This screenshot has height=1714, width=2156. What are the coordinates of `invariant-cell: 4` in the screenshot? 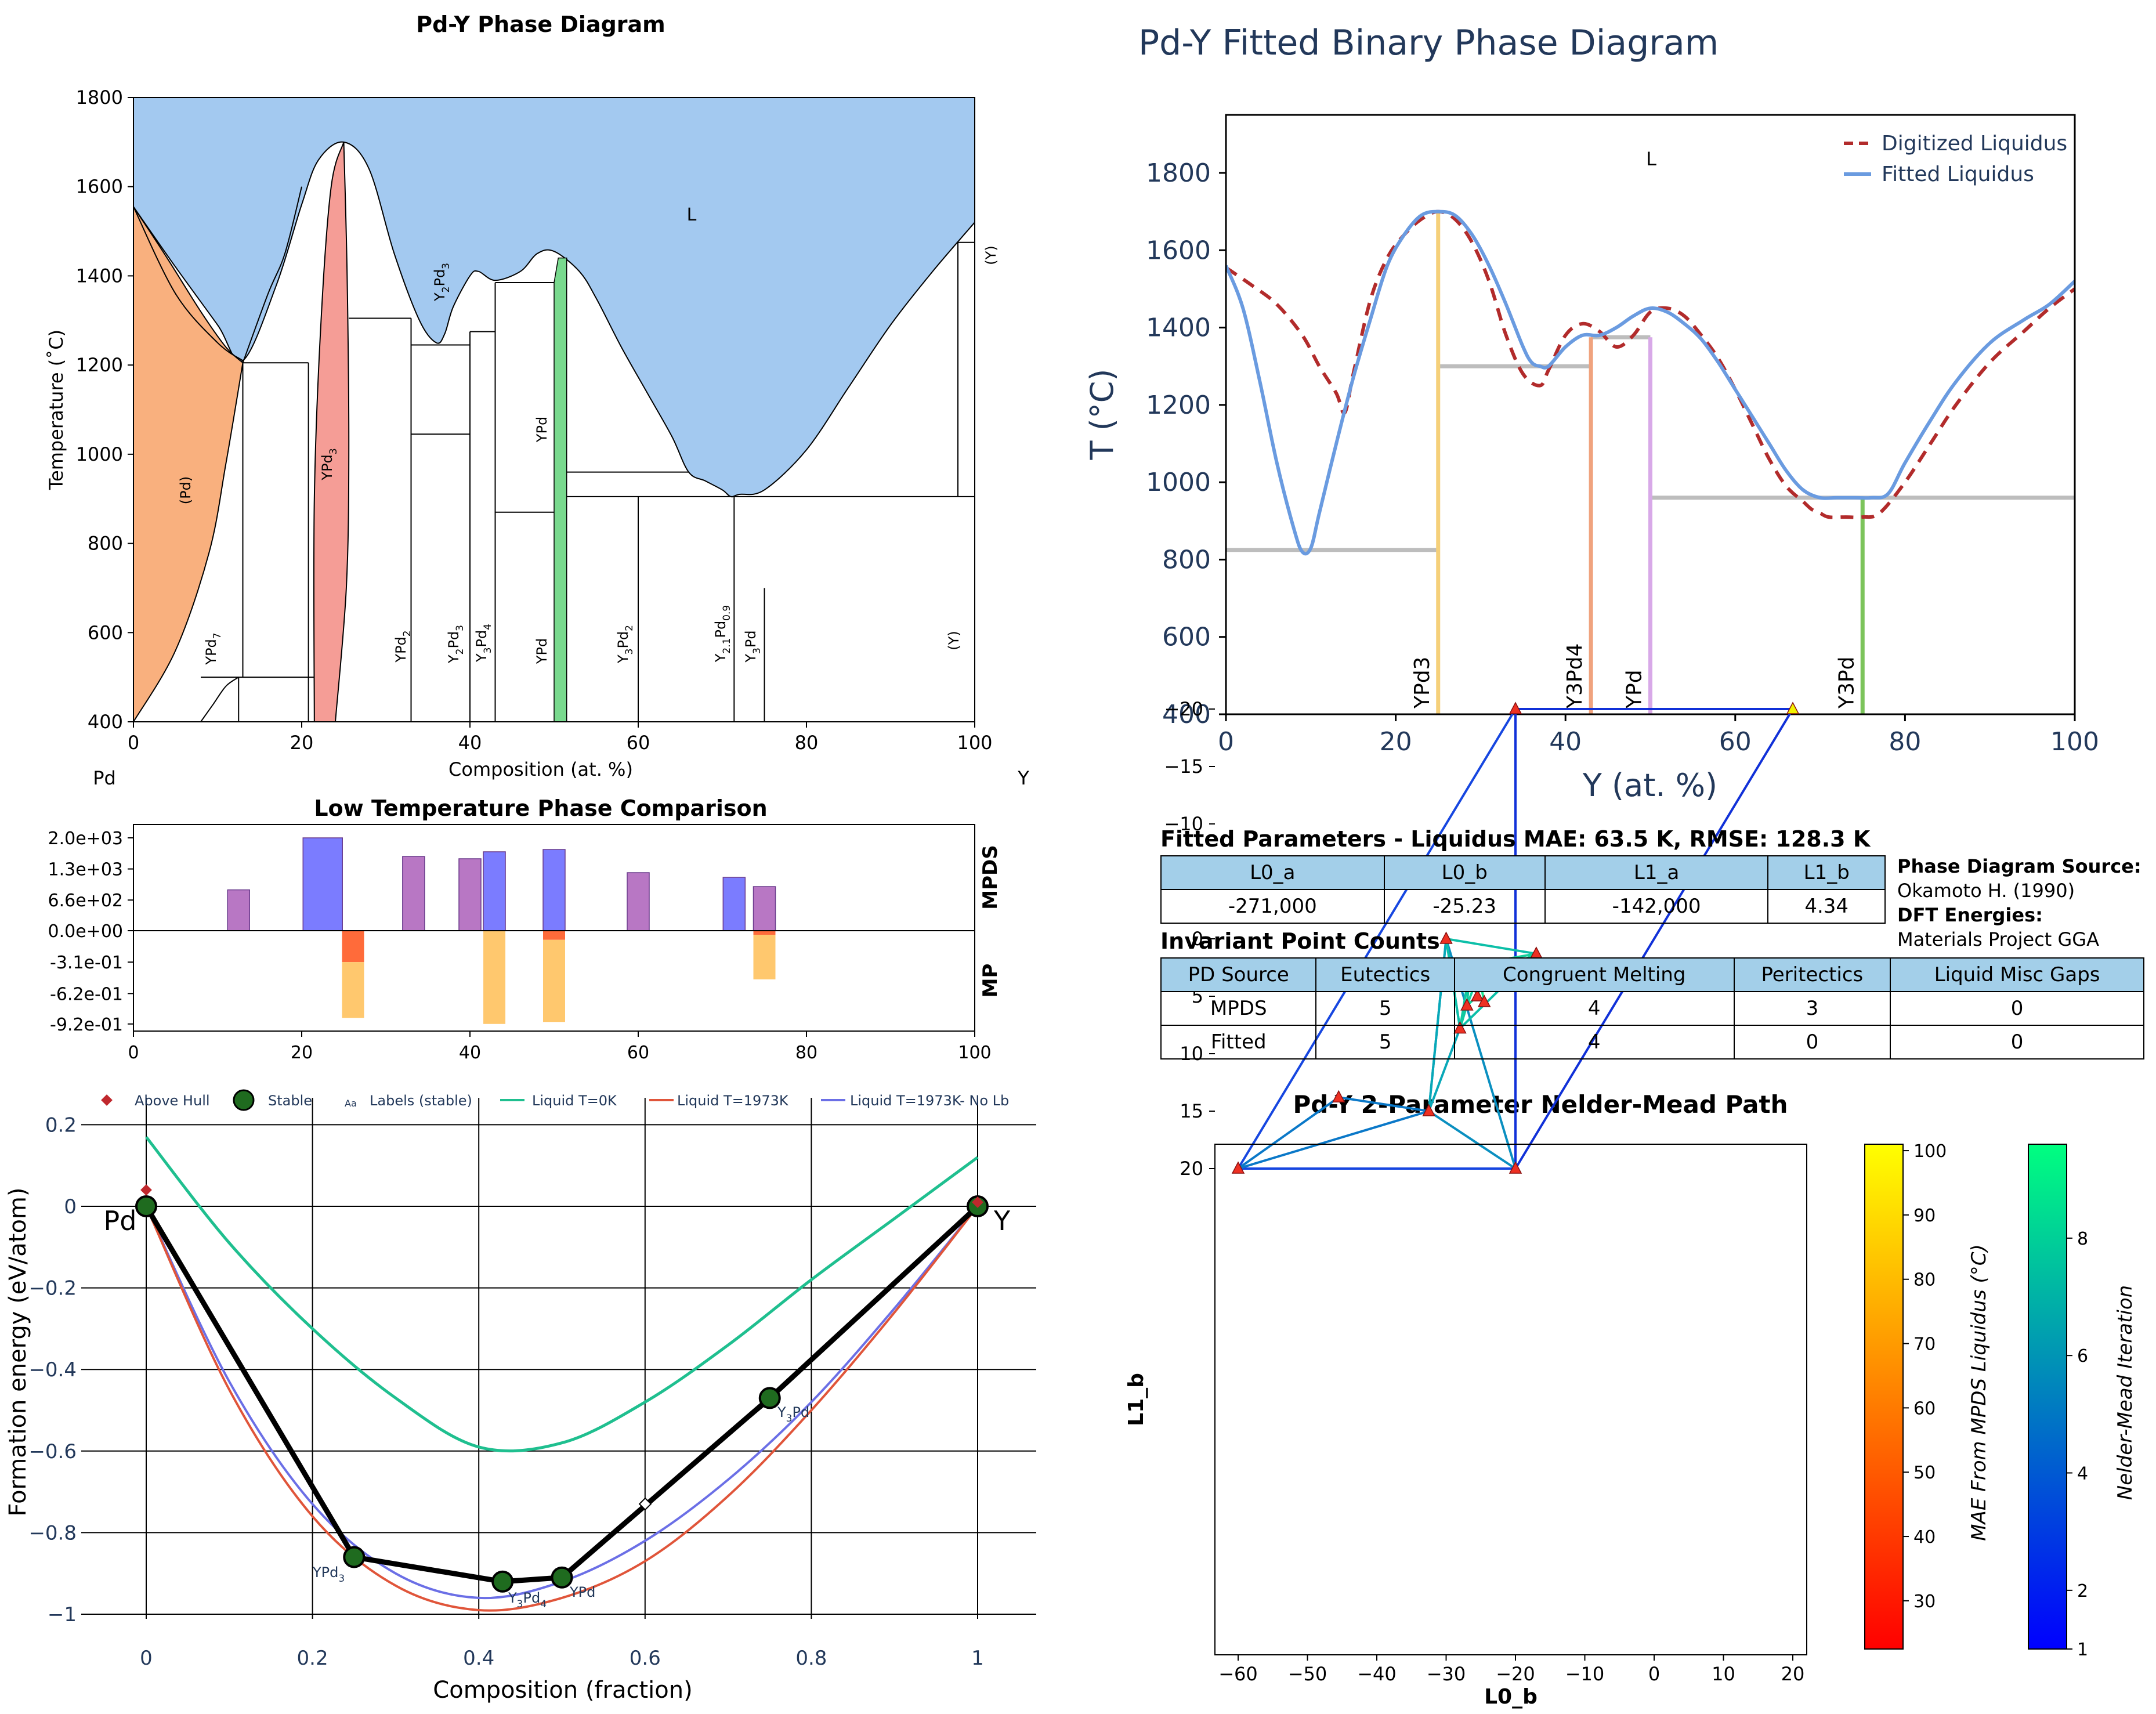 It's located at (1594, 1009).